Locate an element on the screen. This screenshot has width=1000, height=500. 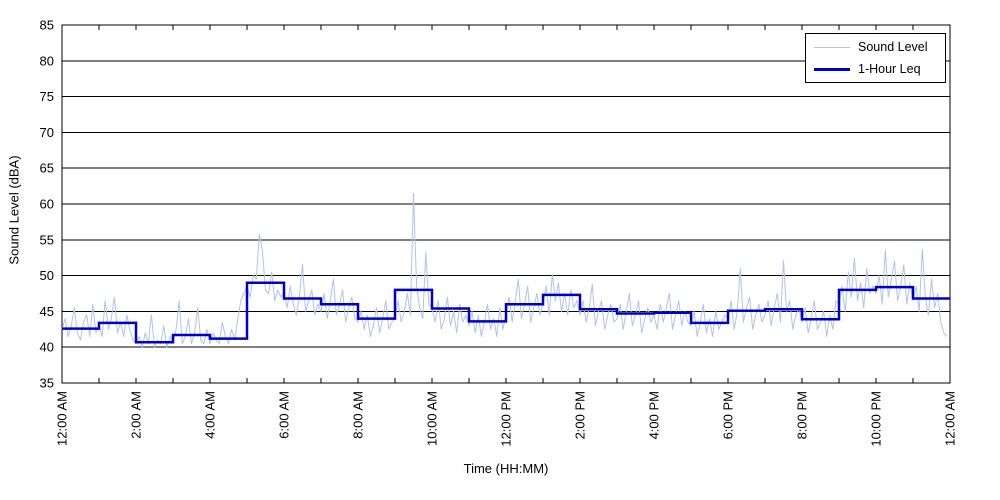
x-tick-label-1: 2:00 AM is located at coordinates (136, 415).